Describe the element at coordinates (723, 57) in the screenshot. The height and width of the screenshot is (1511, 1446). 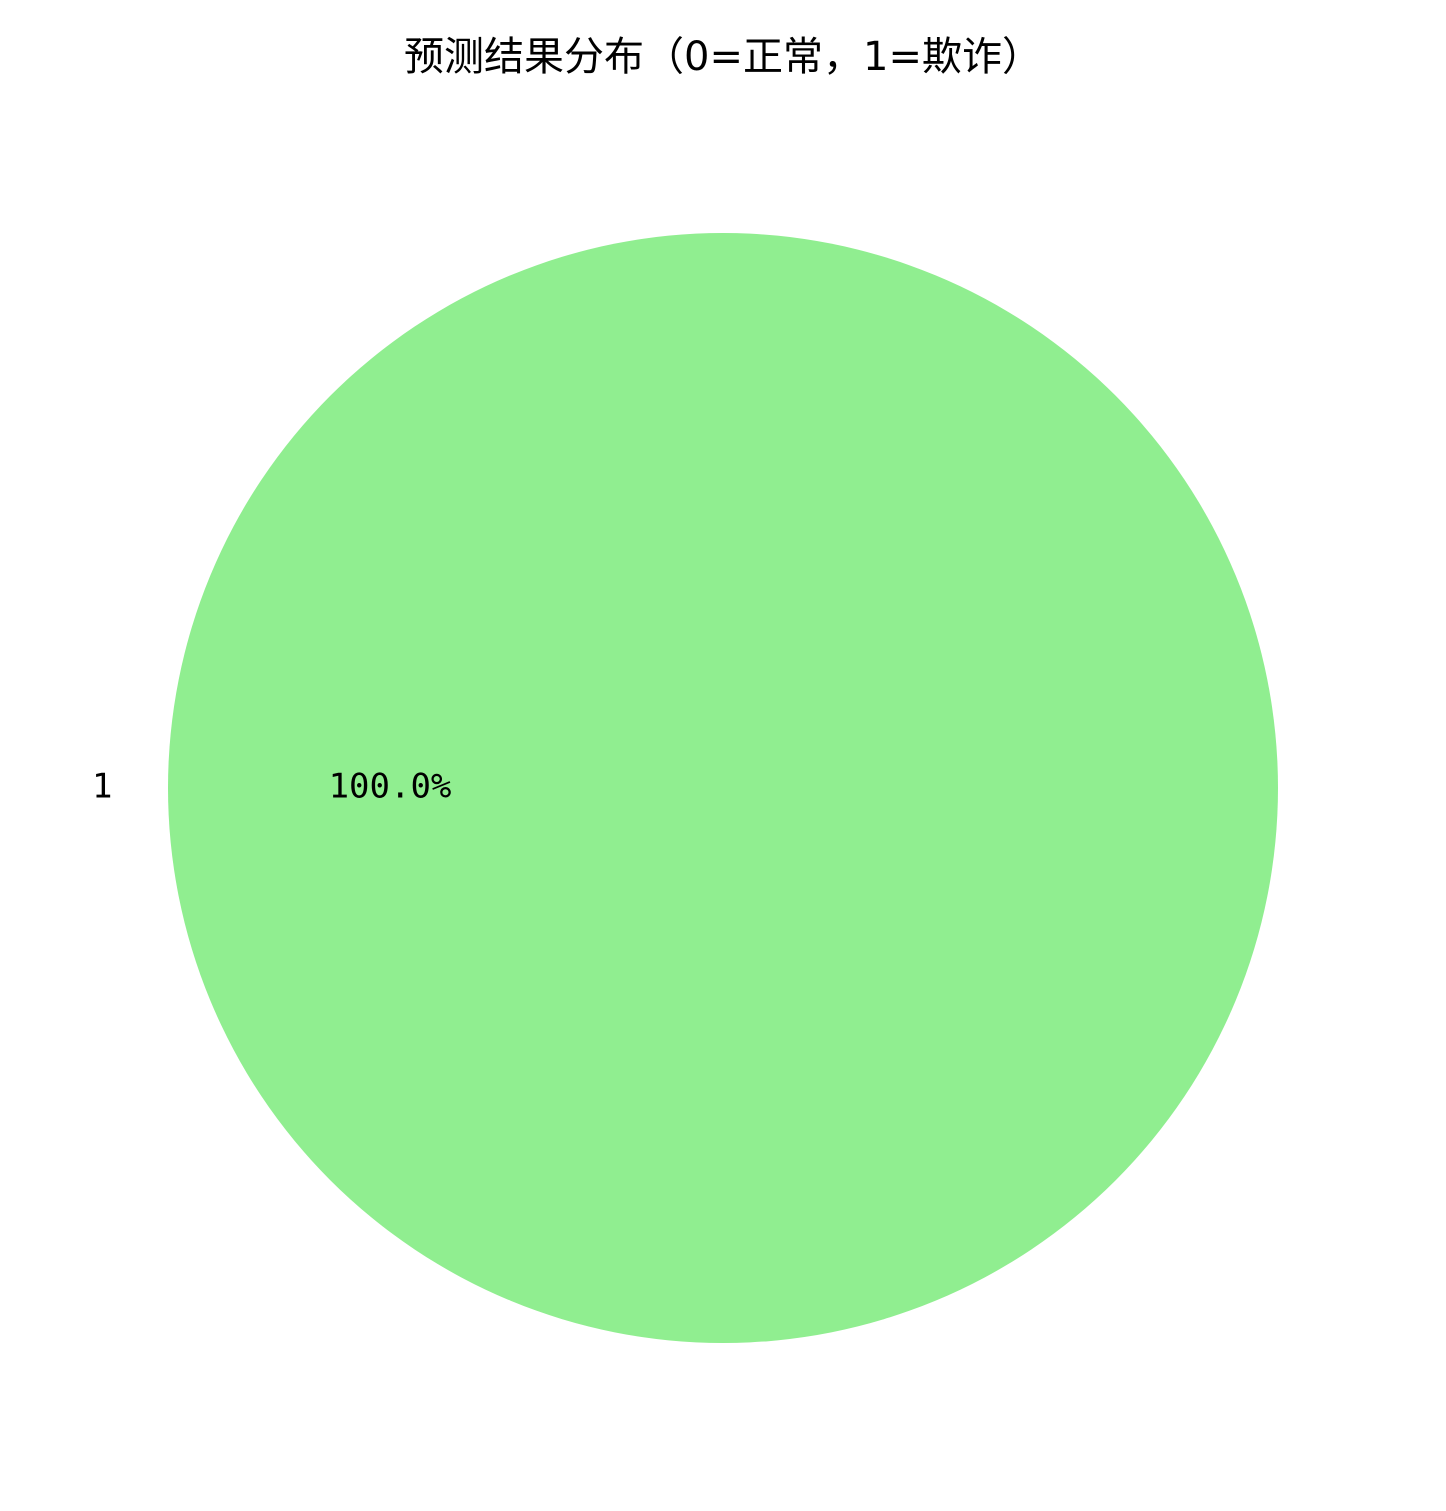
I see `chart-title: 预测结果分布（0=正常，1=欺诈）` at that location.